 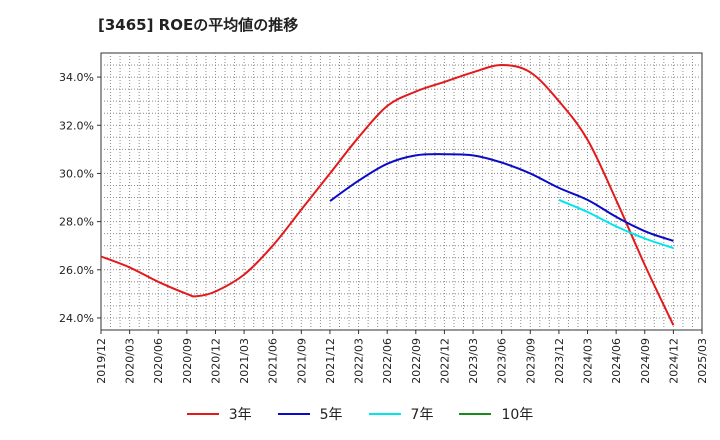 What do you see at coordinates (502, 361) in the screenshot?
I see `x-tick-label: 2023/06` at bounding box center [502, 361].